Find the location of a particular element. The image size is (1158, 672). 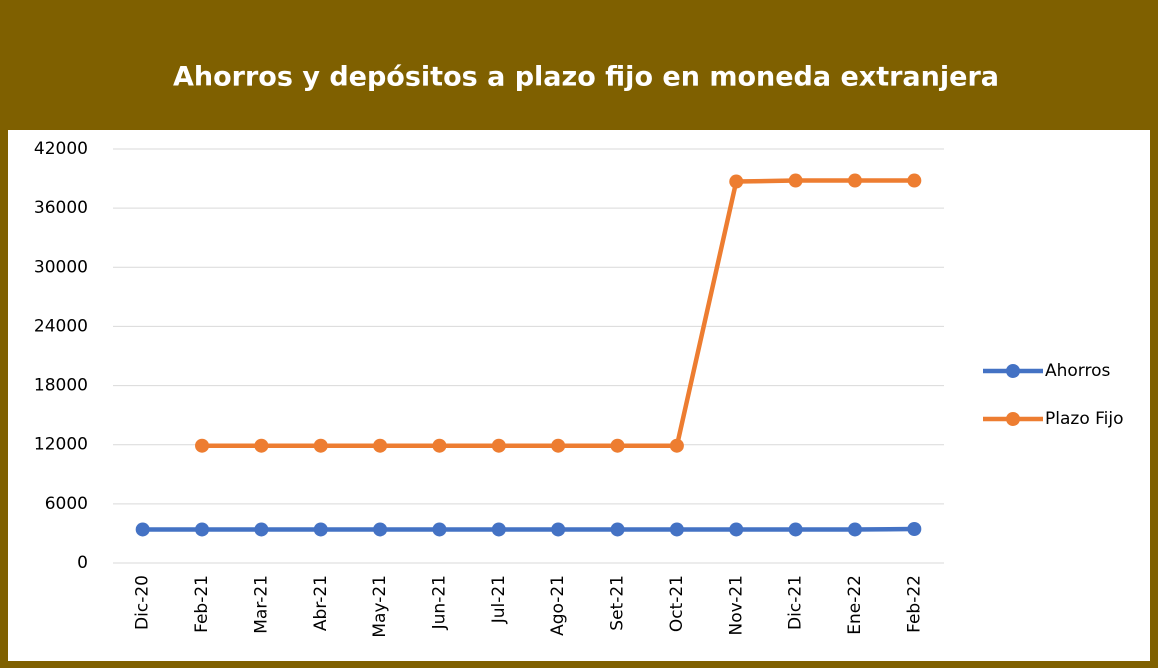

x-tick-label: Dic-21 is located at coordinates (796, 602).